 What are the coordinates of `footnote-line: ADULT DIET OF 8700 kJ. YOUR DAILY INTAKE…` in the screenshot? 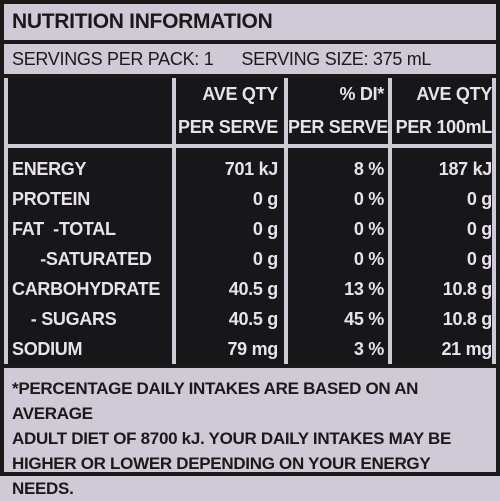 It's located at (232, 438).